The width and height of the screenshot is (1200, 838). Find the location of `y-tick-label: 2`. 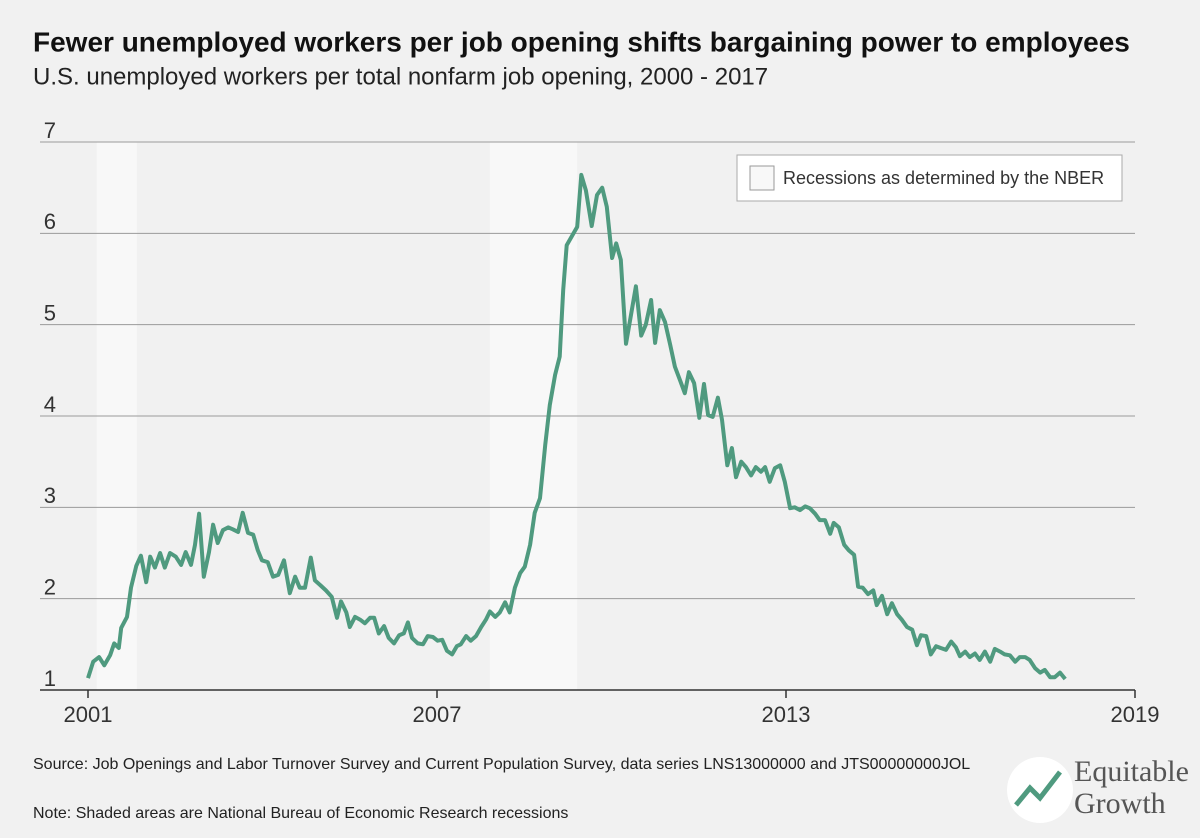

y-tick-label: 2 is located at coordinates (50, 586).